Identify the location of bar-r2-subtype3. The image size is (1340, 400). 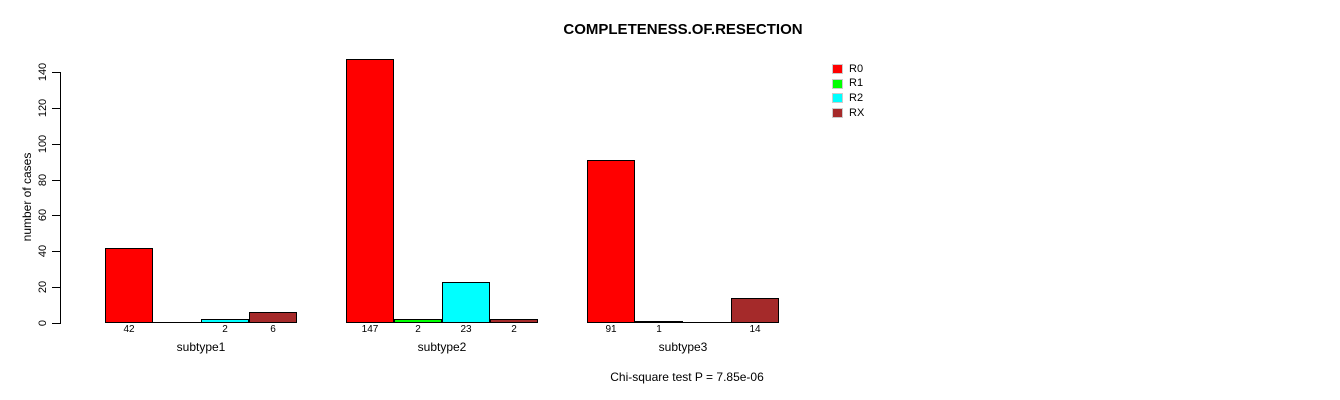
(707, 322).